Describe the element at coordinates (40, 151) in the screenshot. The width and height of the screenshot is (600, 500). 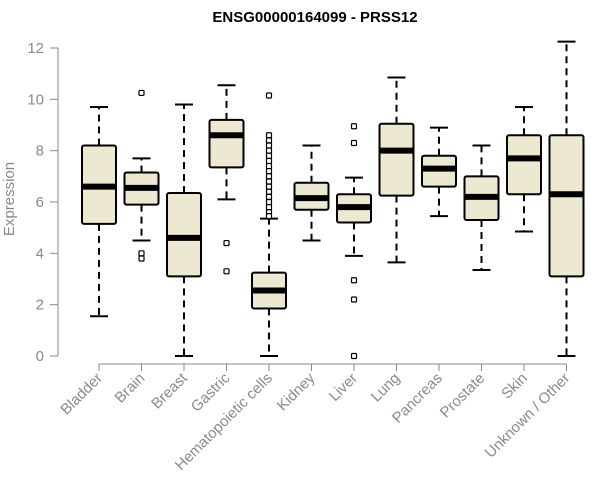
I see `y-tick-label: 8` at that location.